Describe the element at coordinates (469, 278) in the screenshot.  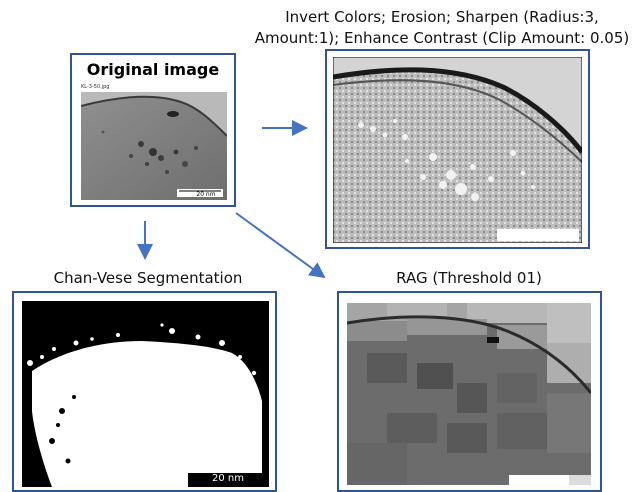
I see `rag-panel-title: RAG (Threshold 01)` at that location.